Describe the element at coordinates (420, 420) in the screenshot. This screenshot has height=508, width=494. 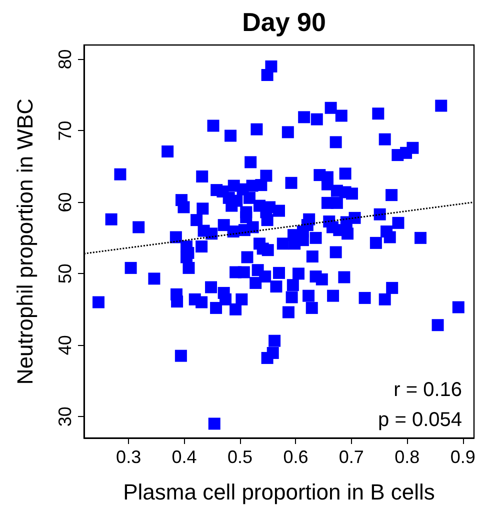
I see `annotation: p = 0.054` at that location.